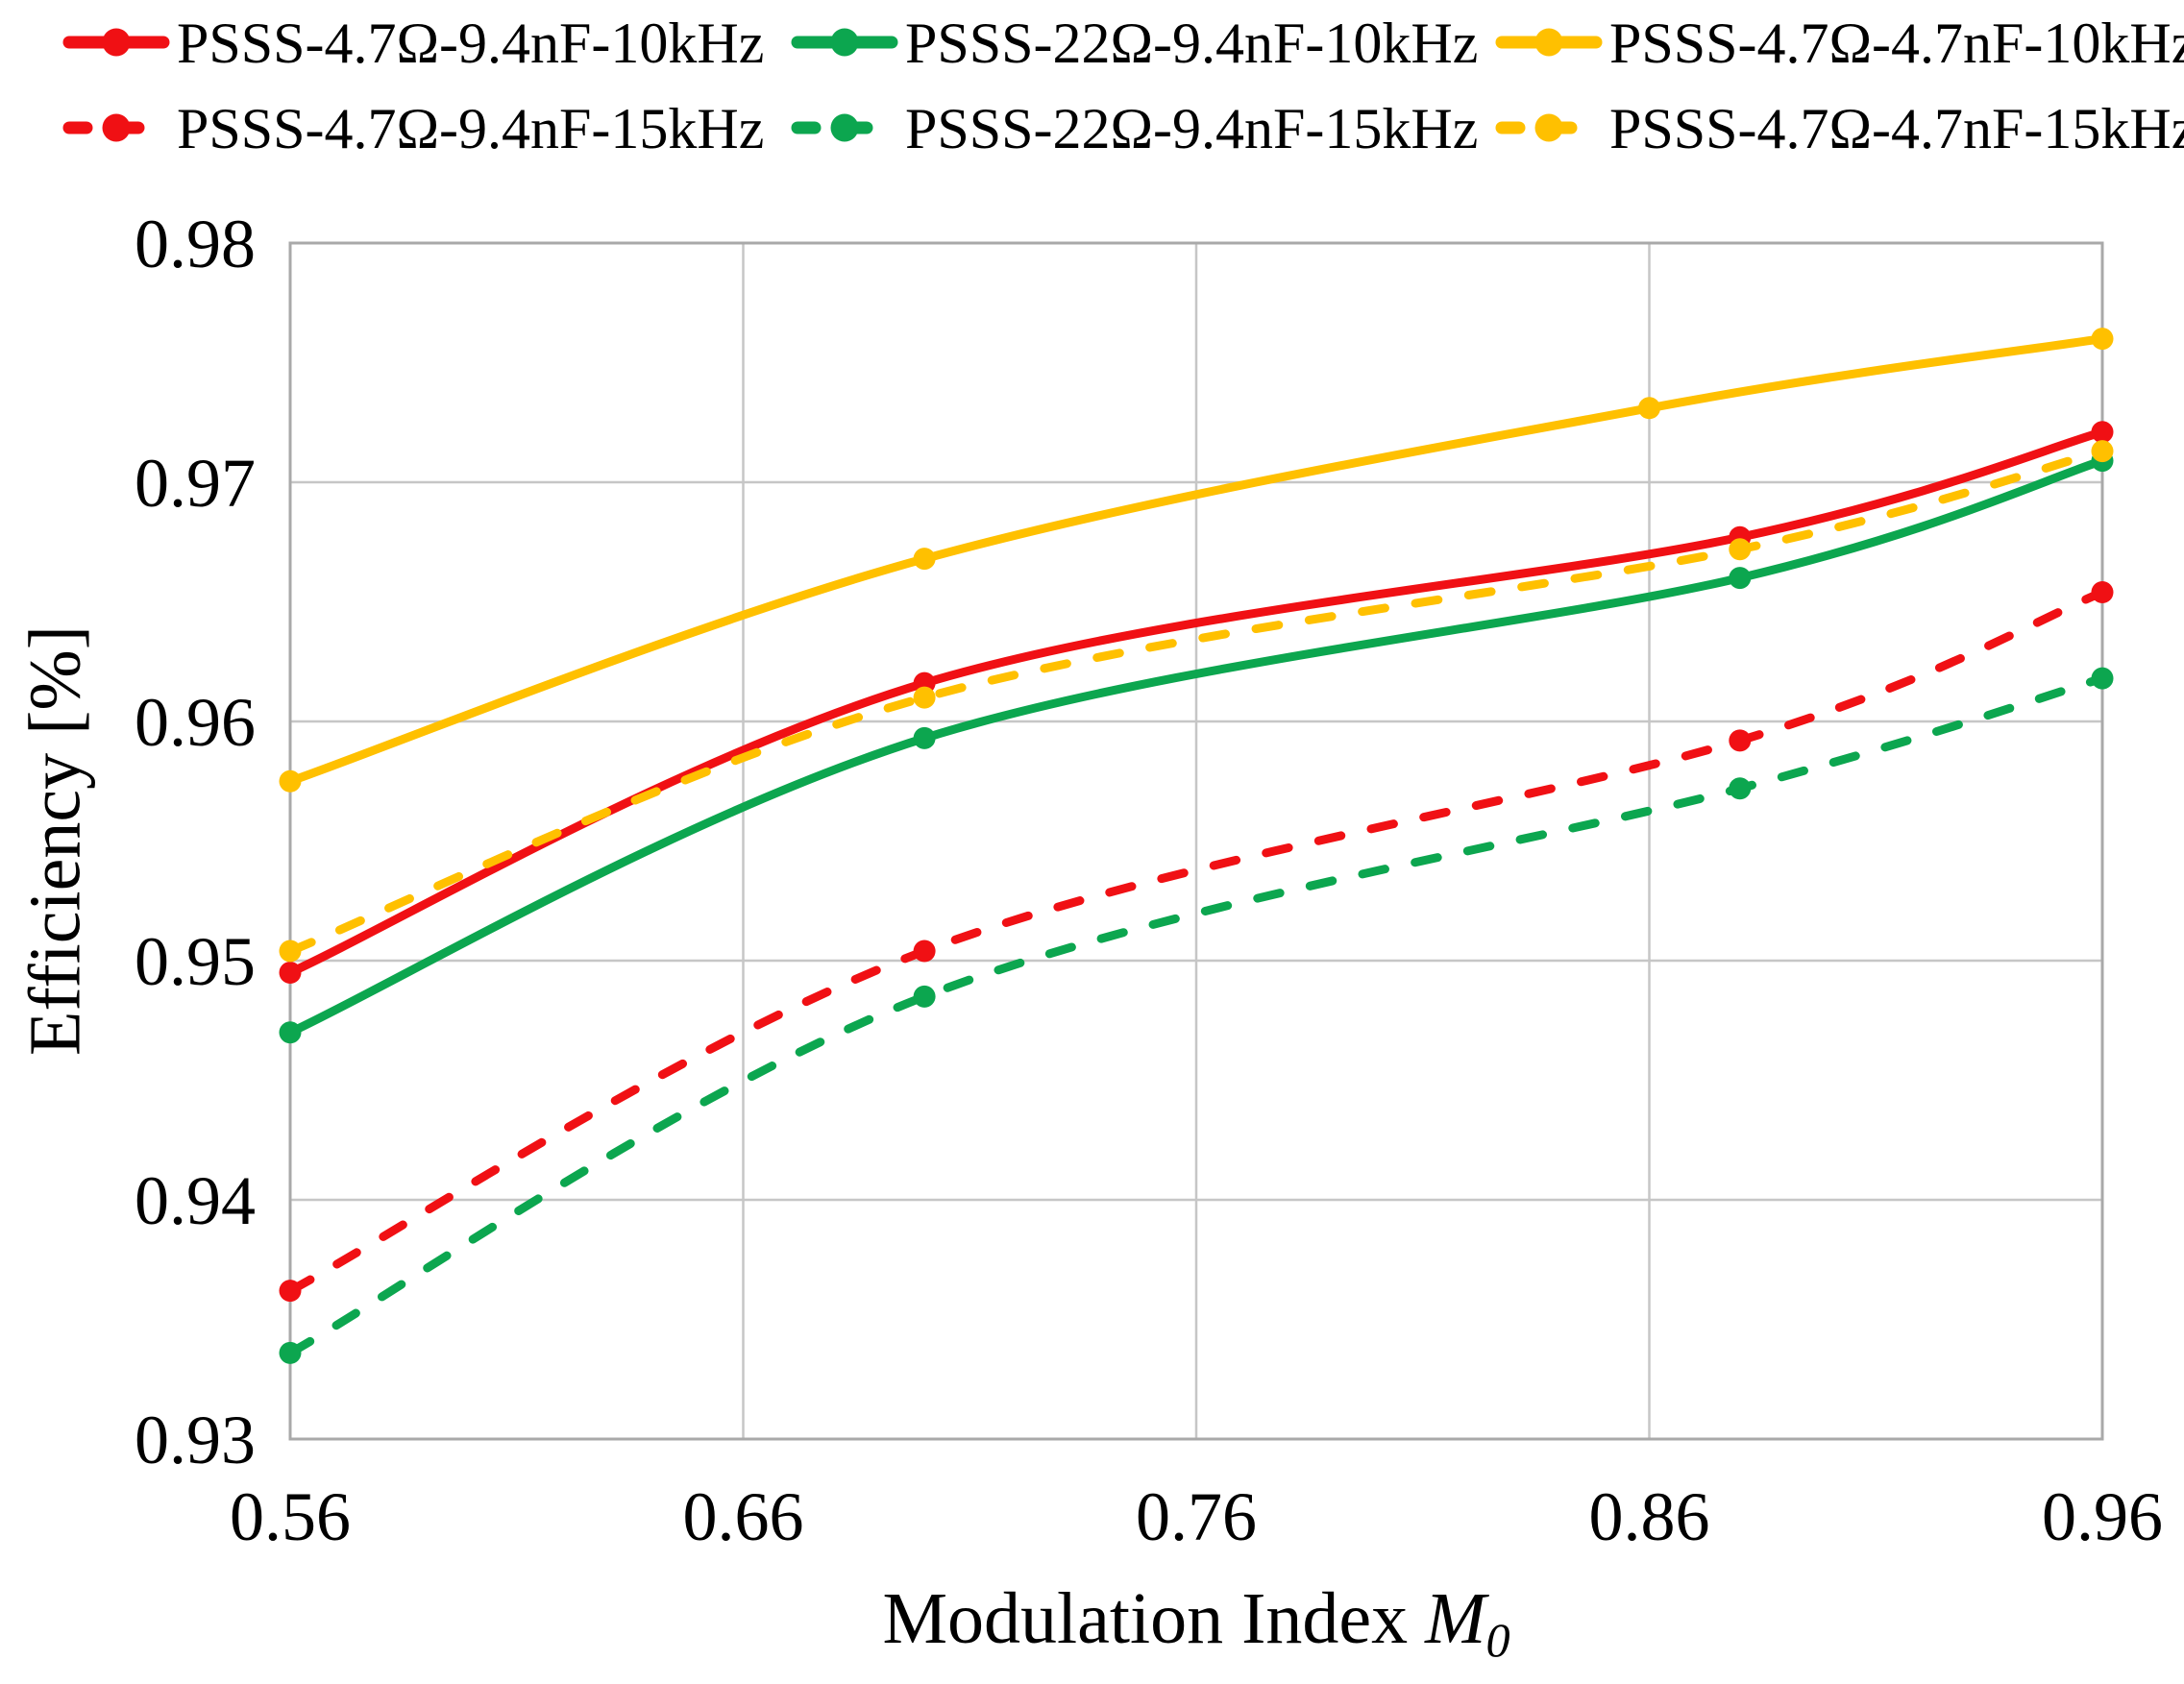  I want to click on legend-item: PSSS-4.7Ω-9.4nF-15kHz, so click(413, 128).